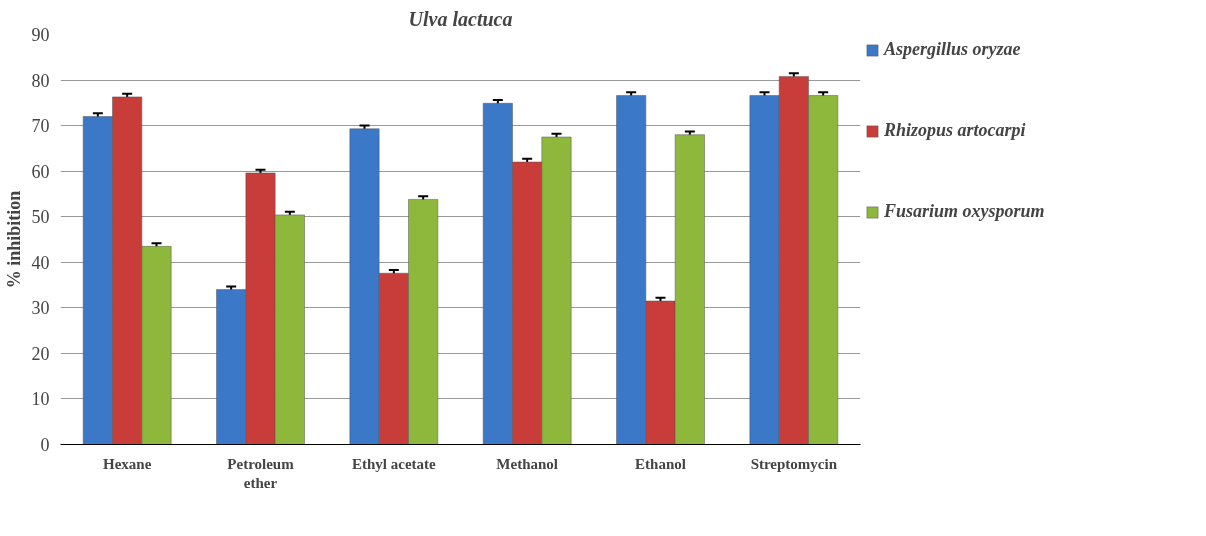 This screenshot has height=536, width=1206. Describe the element at coordinates (394, 463) in the screenshot. I see `x-tick-label: Ethyl acetate` at that location.